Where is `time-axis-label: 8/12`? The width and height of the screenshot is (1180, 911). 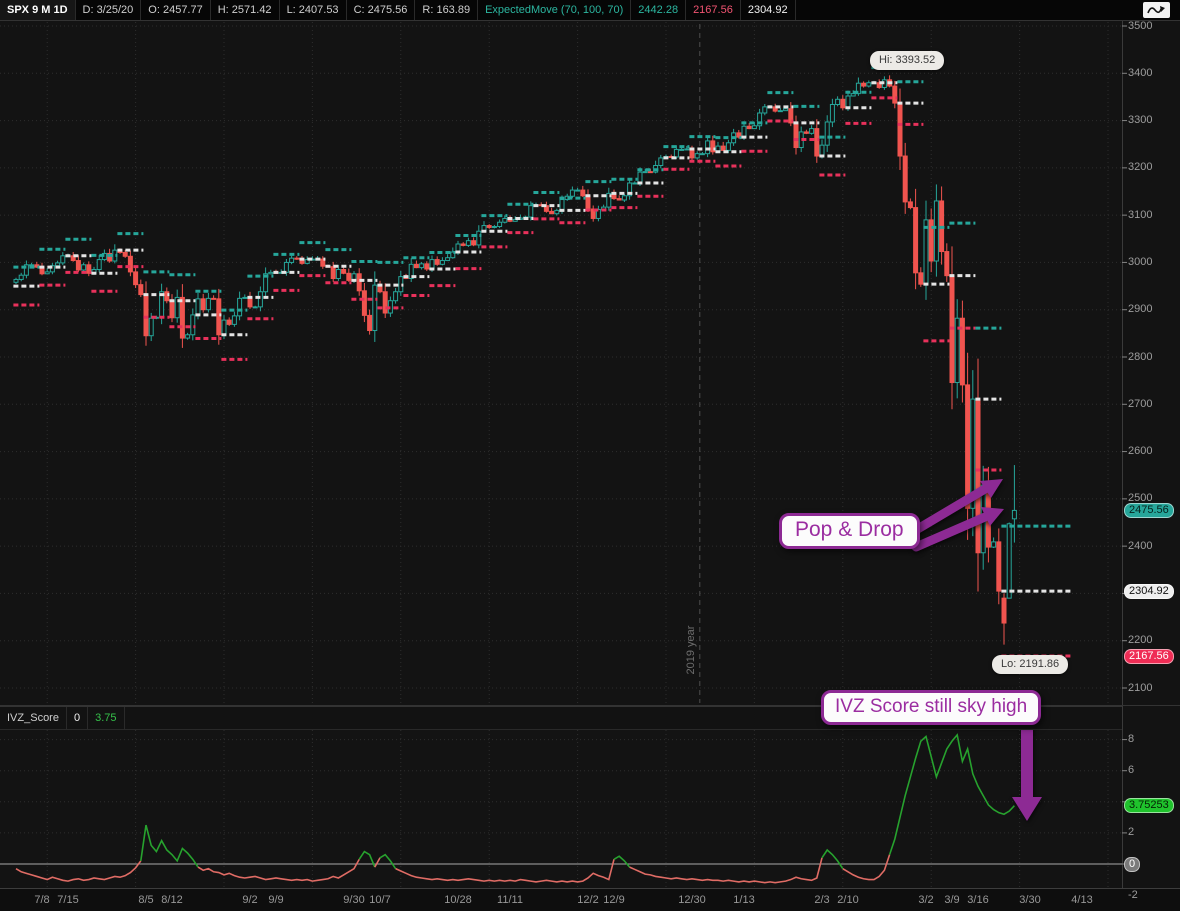
time-axis-label: 8/12 is located at coordinates (172, 900).